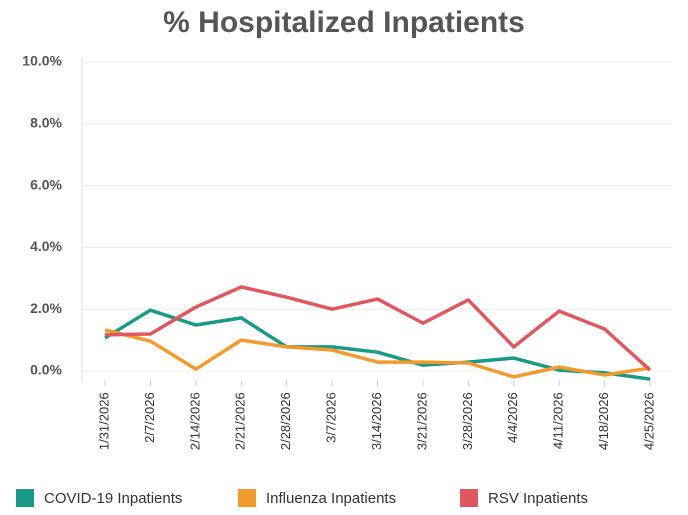 The height and width of the screenshot is (515, 688). What do you see at coordinates (46, 184) in the screenshot?
I see `y-tick-label: 6.0%` at bounding box center [46, 184].